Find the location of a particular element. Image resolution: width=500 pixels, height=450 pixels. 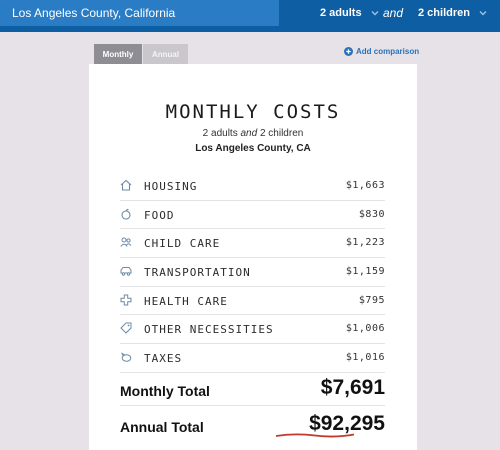

cost-row-health-care: HEALTH CARE $795 is located at coordinates (252, 301).